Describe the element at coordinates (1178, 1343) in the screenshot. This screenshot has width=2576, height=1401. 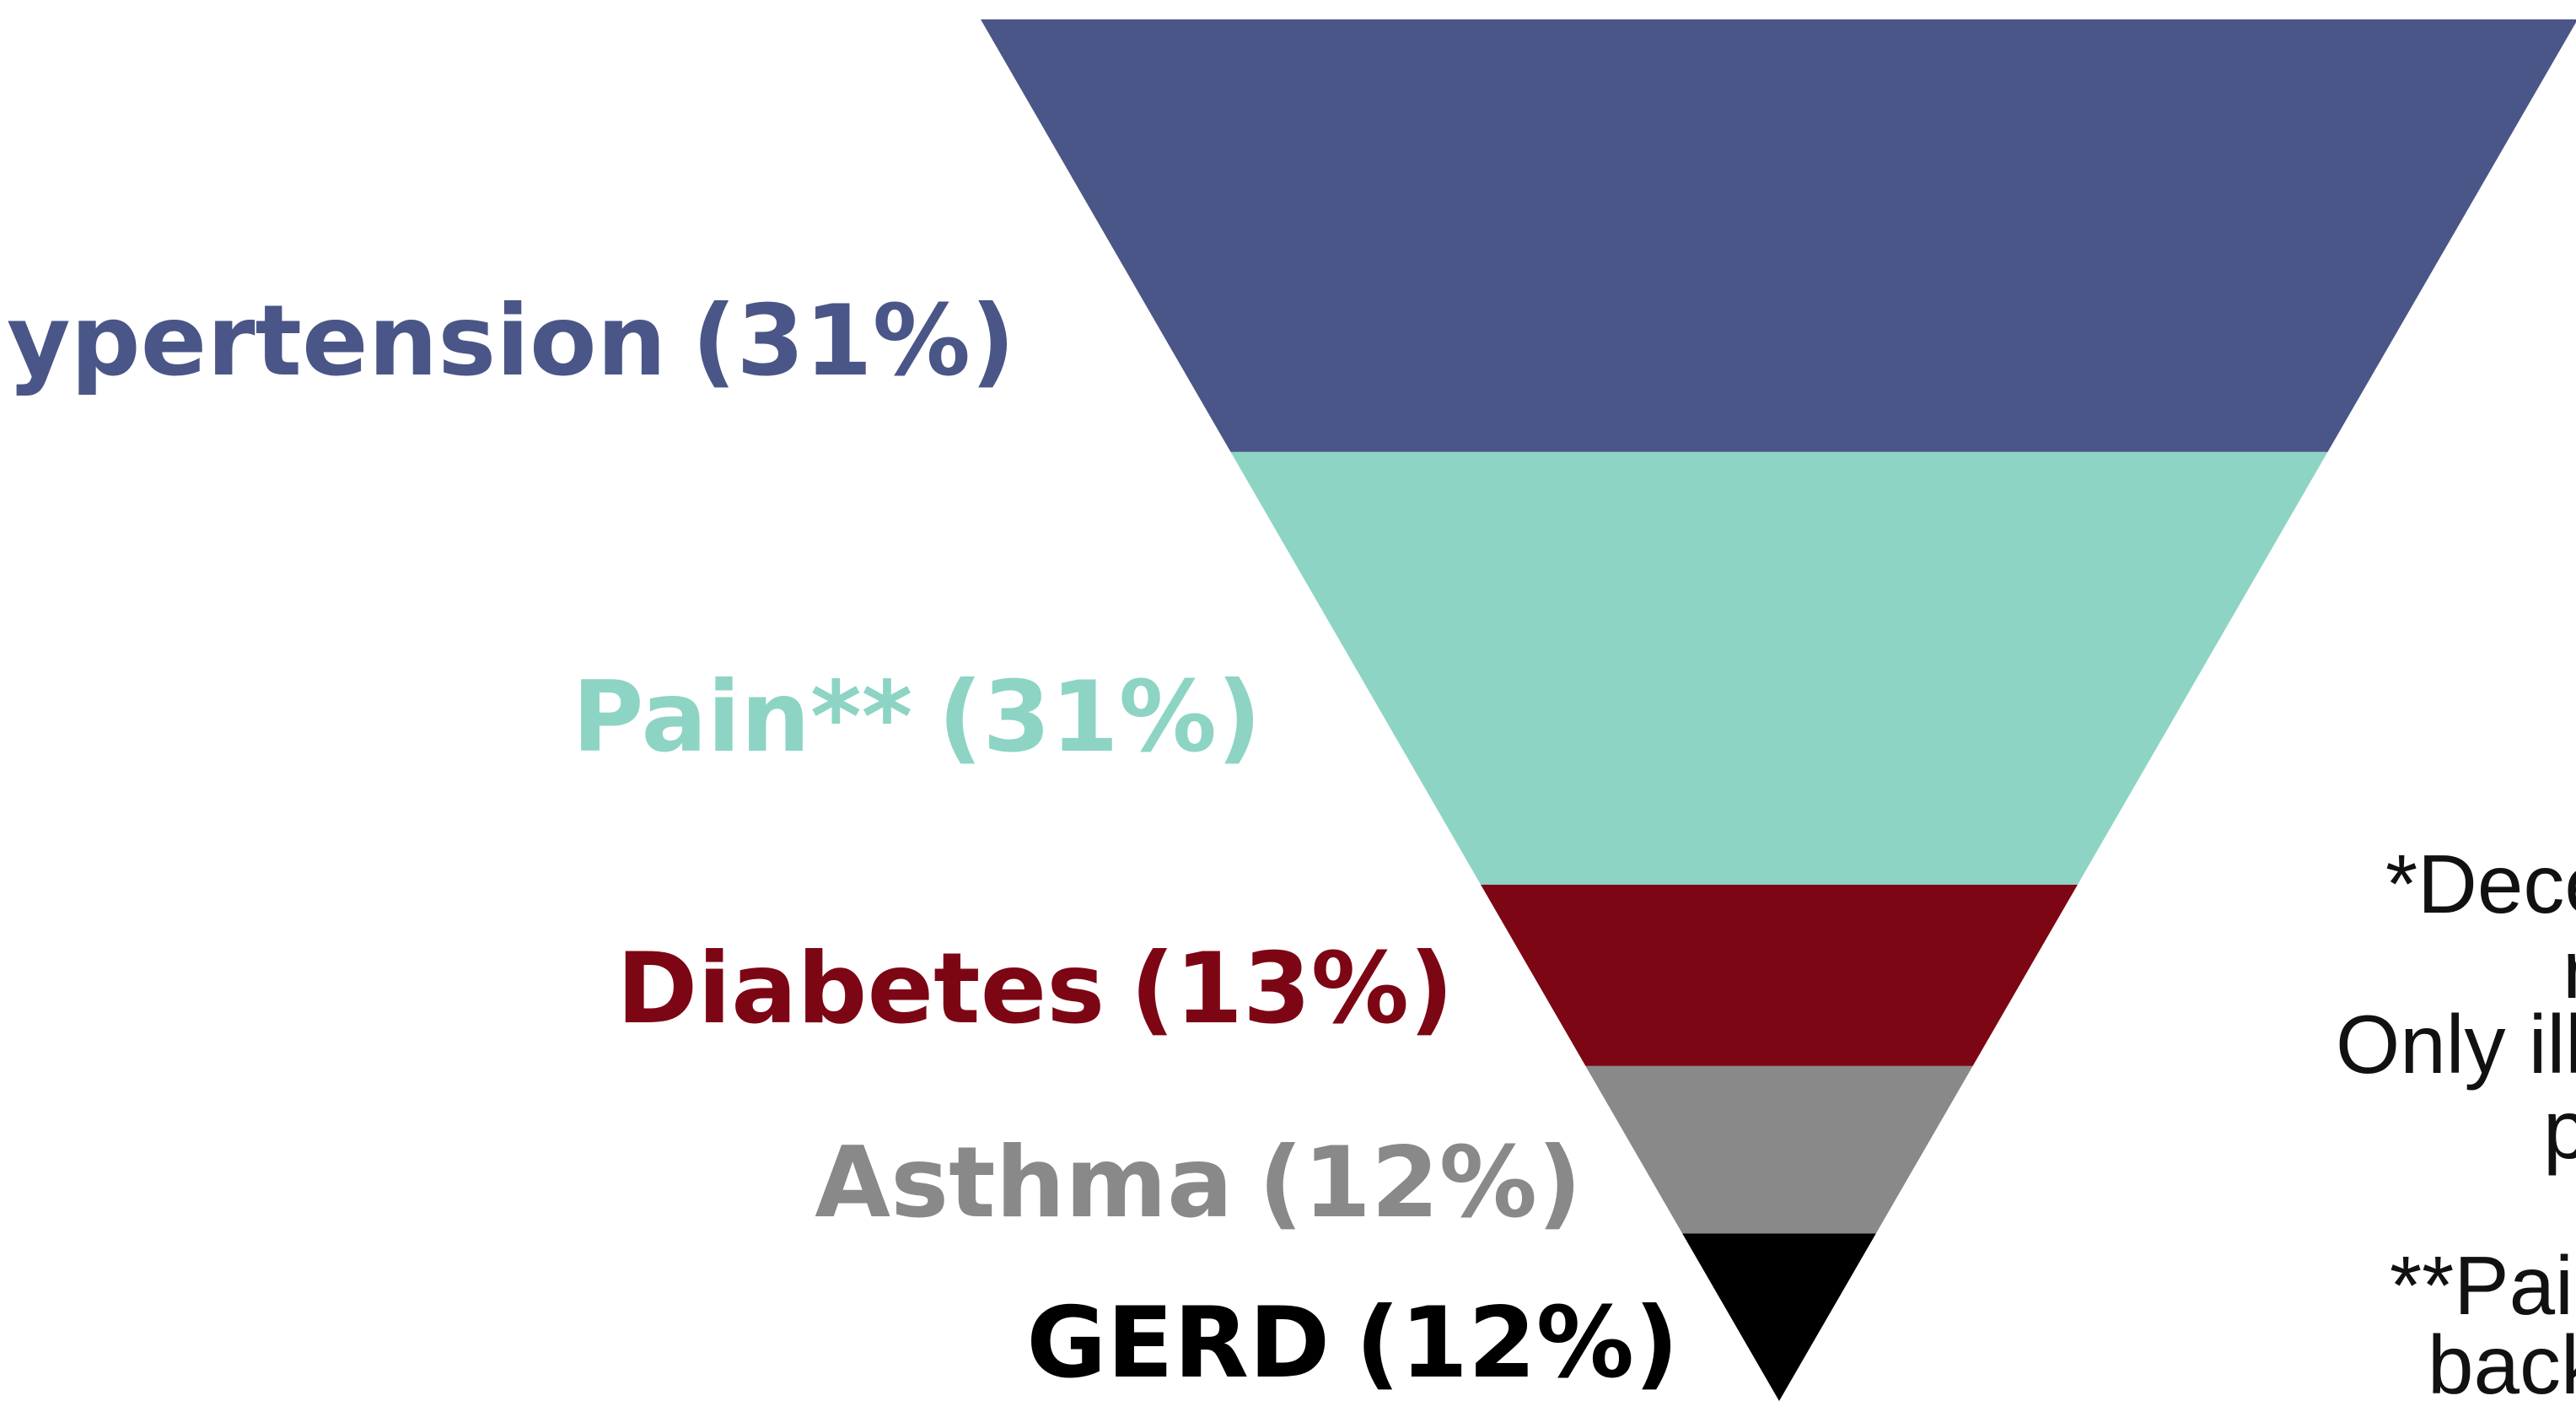
I see `category-label: GERD` at that location.